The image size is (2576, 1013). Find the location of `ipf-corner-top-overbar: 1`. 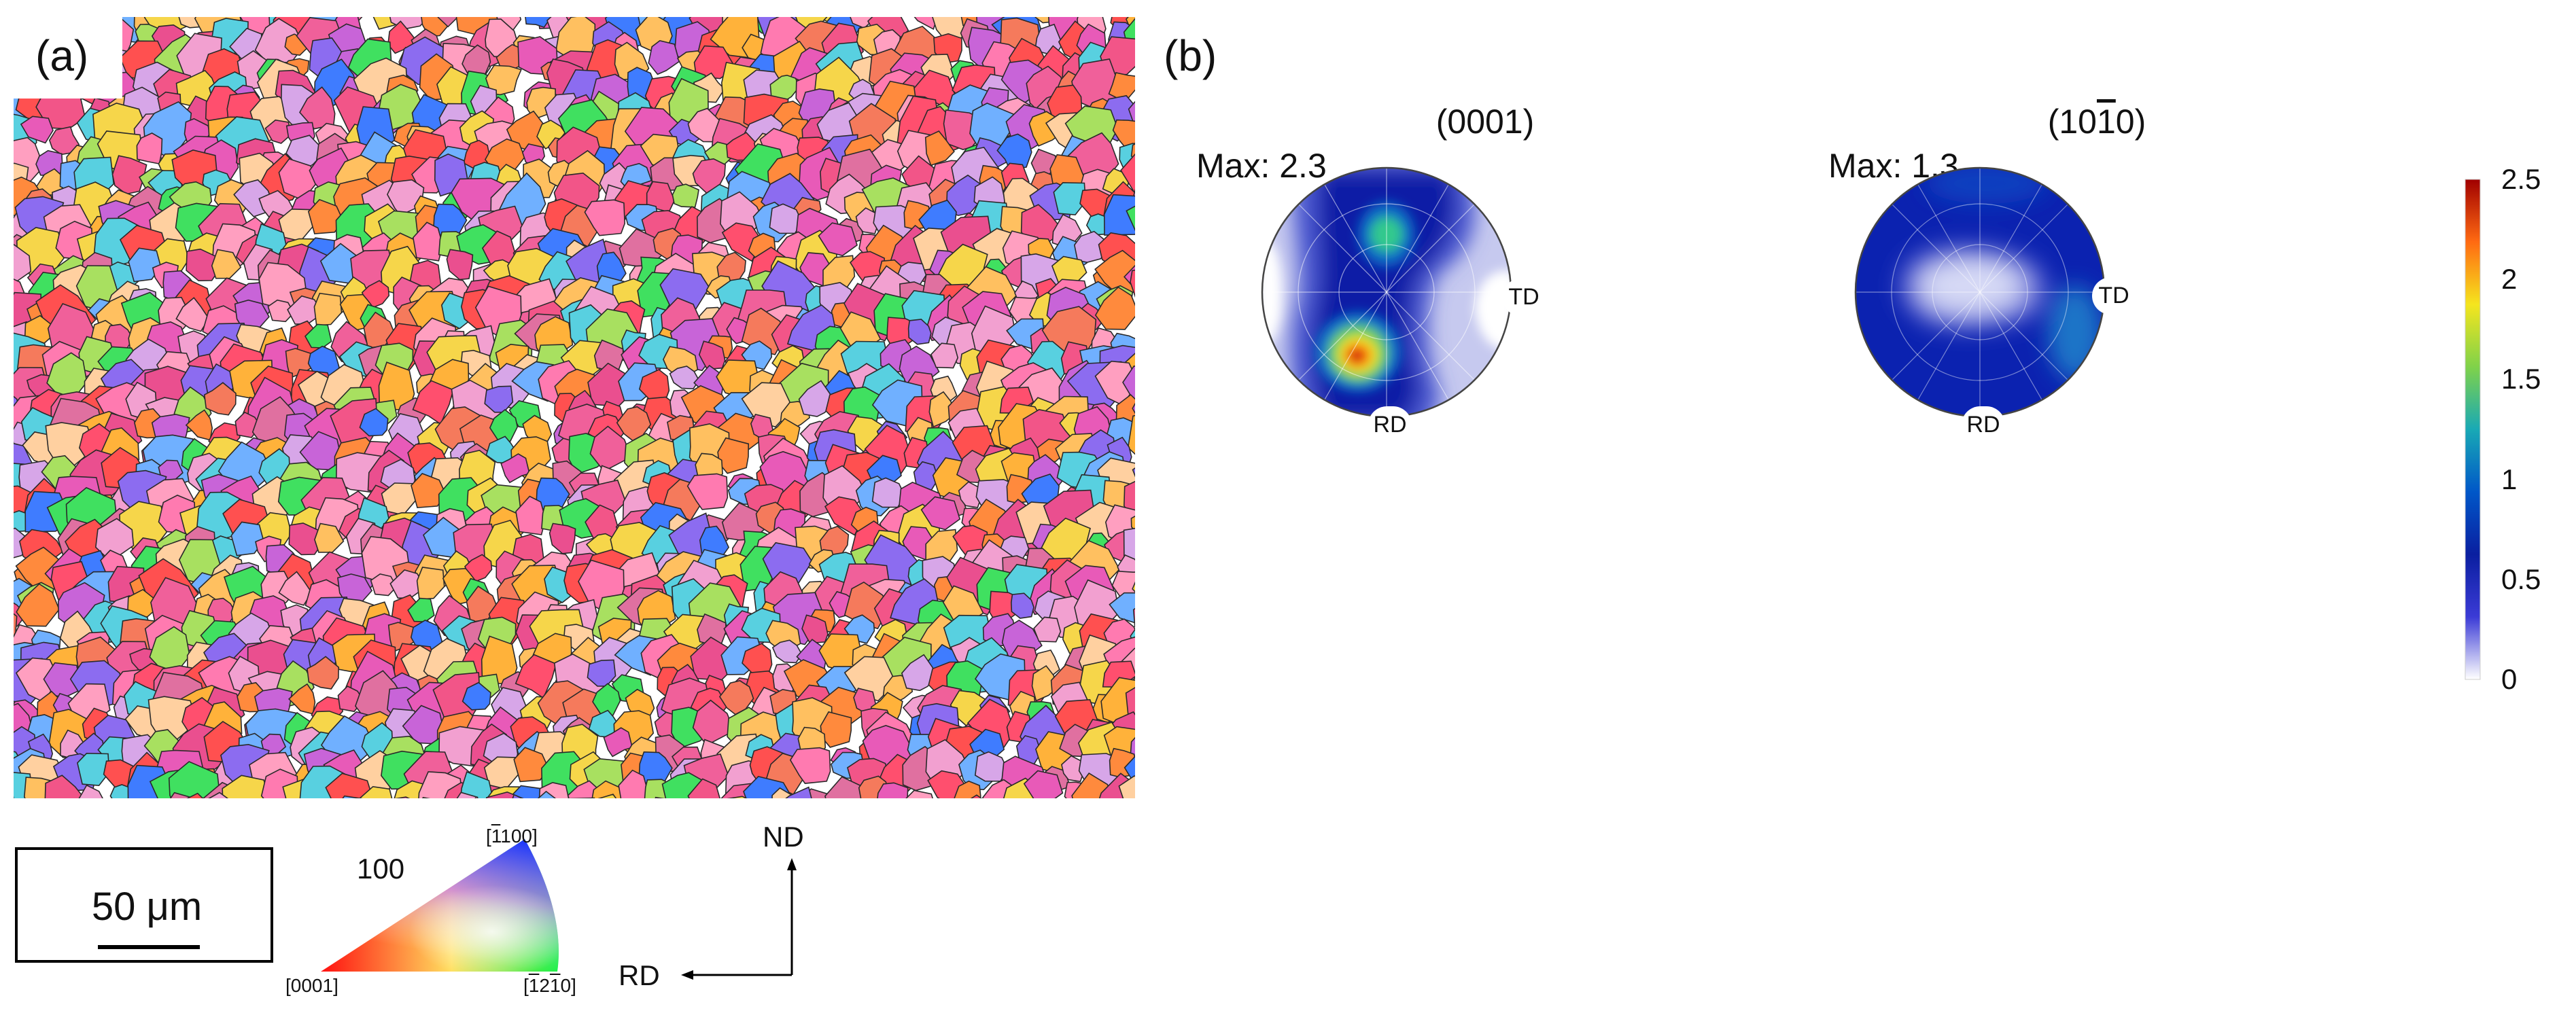

ipf-corner-top-overbar: 1 is located at coordinates (496, 836).